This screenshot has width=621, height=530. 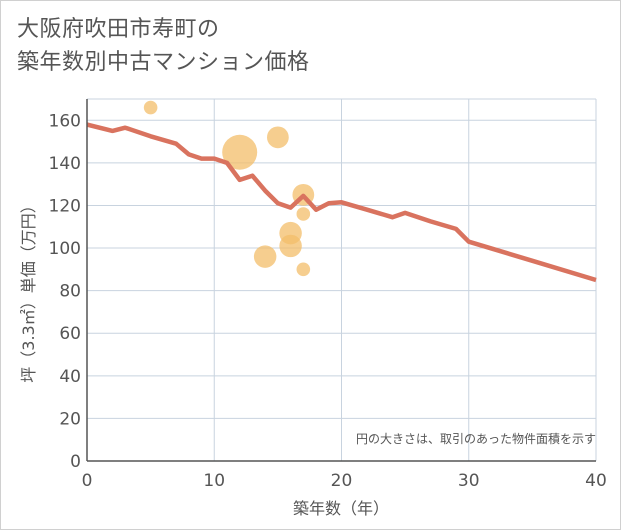 What do you see at coordinates (87, 481) in the screenshot?
I see `x-tick-label: 0` at bounding box center [87, 481].